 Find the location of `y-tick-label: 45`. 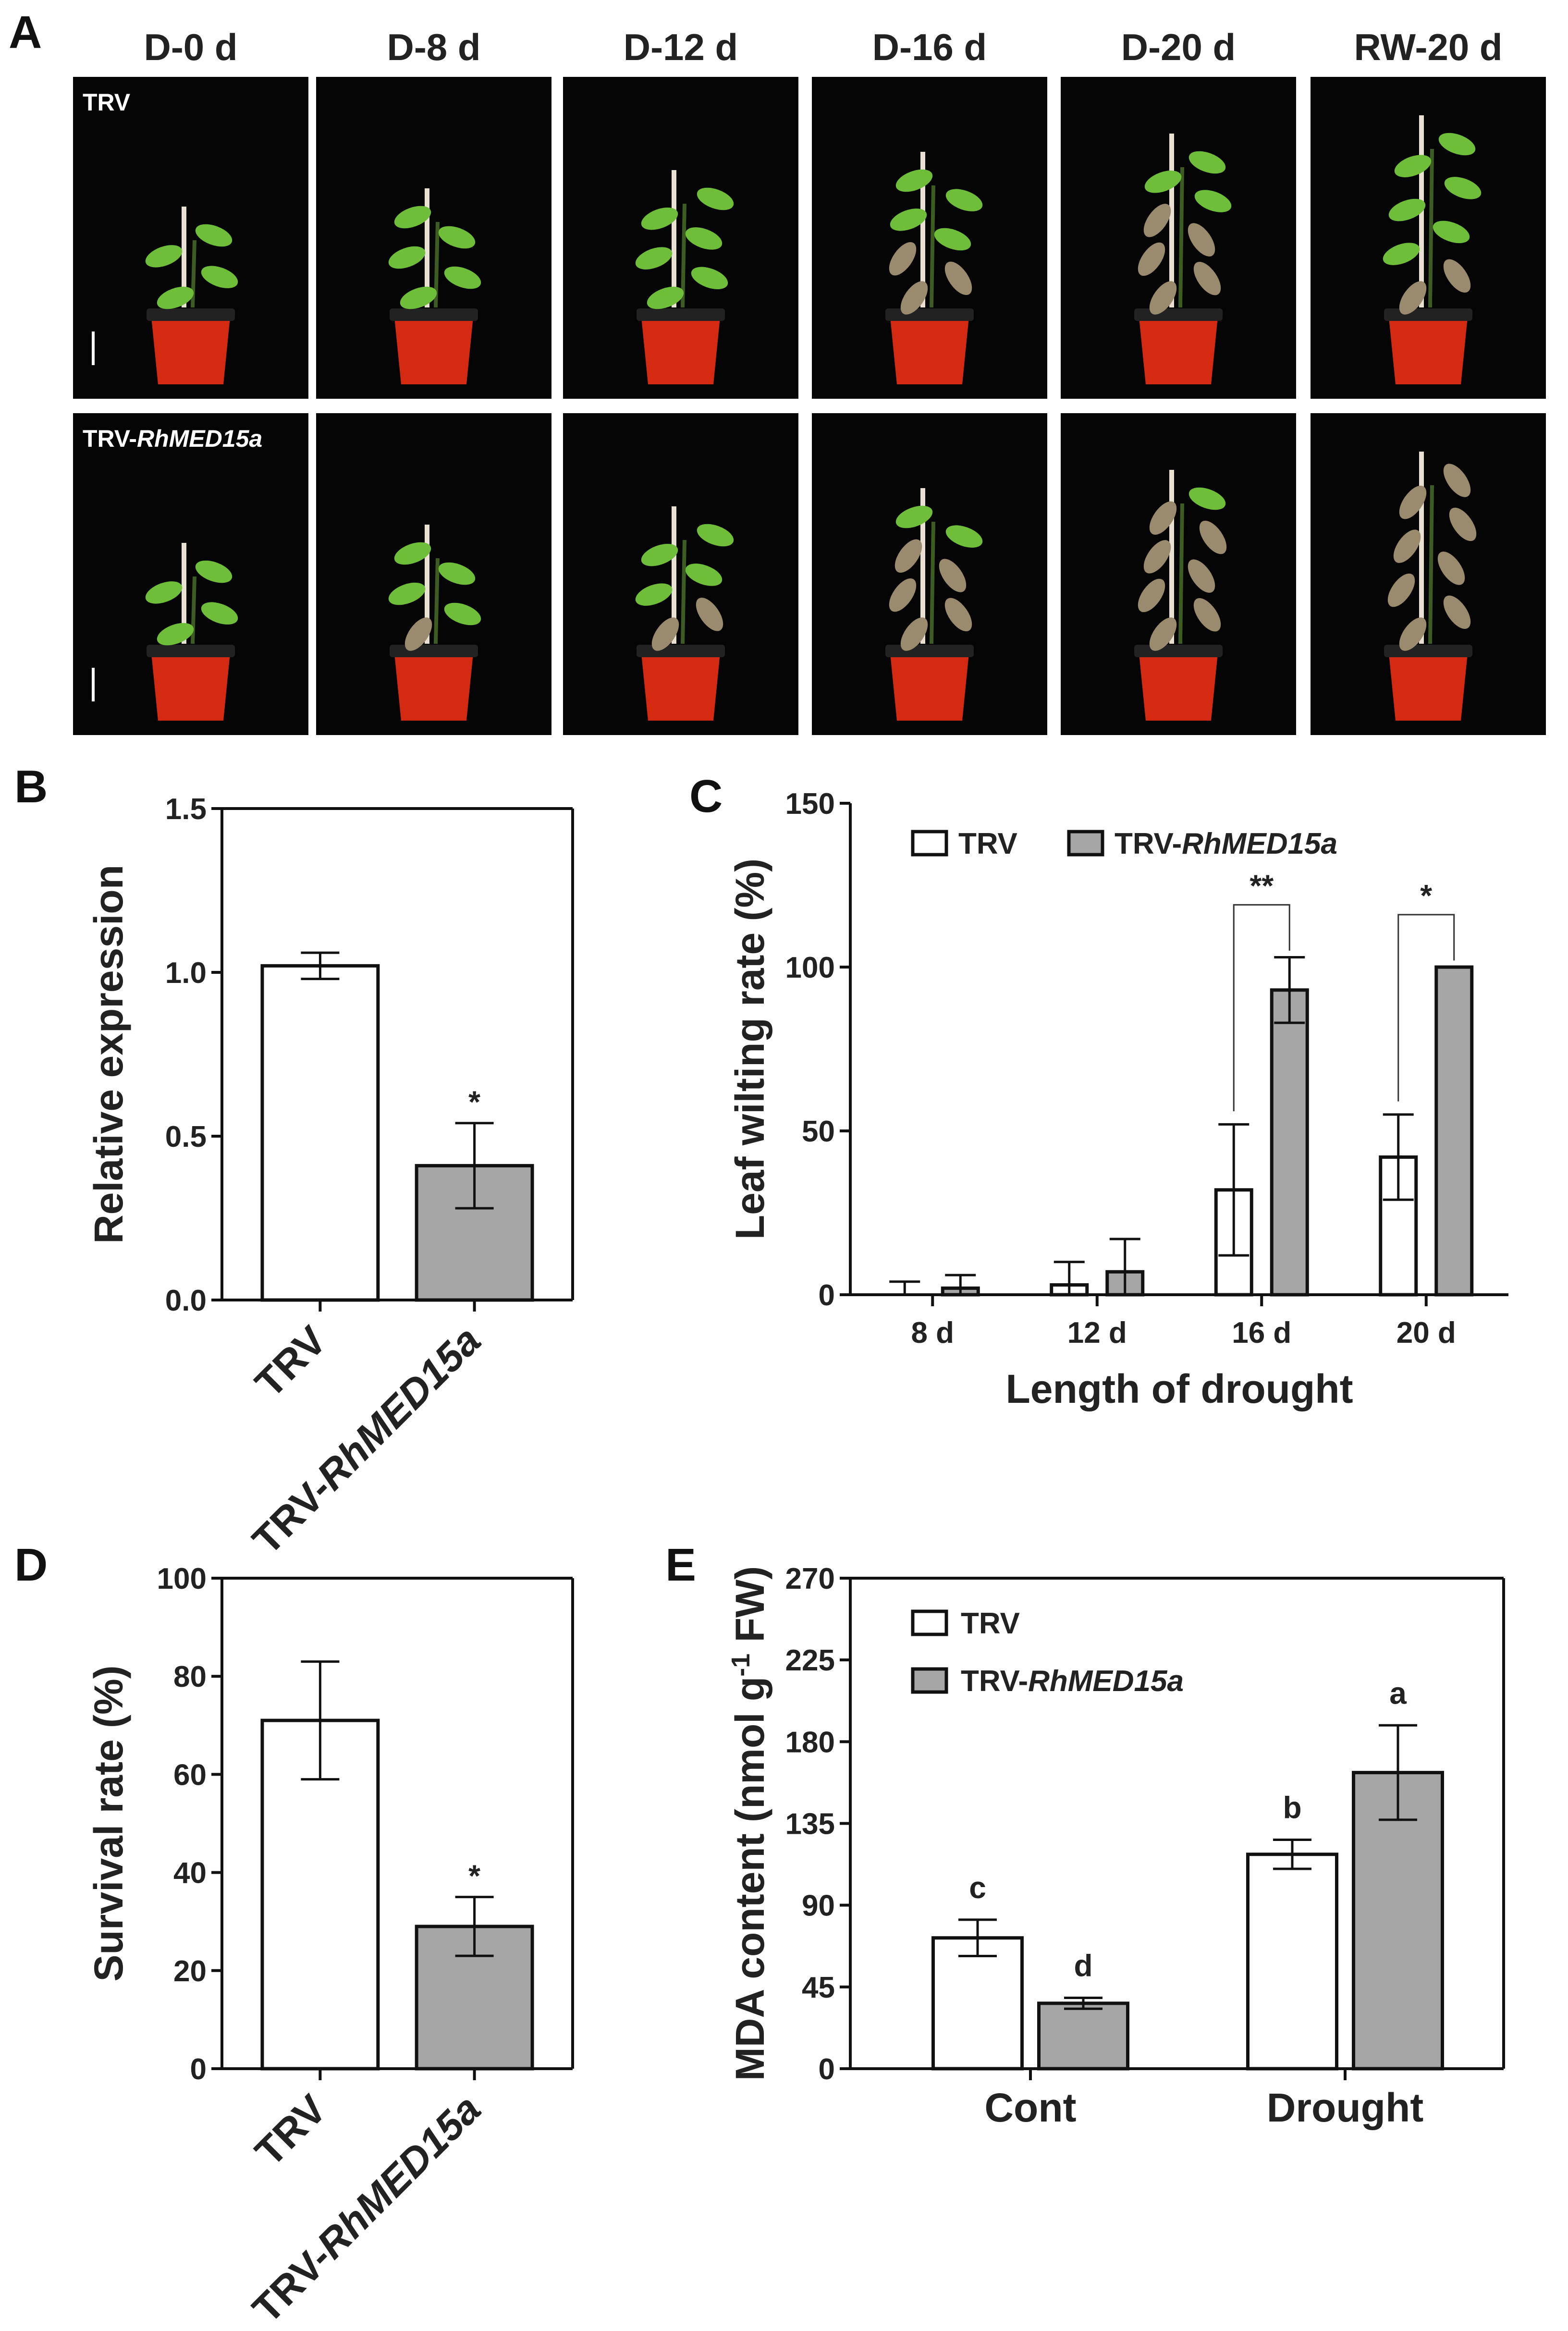

y-tick-label: 45 is located at coordinates (818, 1987).